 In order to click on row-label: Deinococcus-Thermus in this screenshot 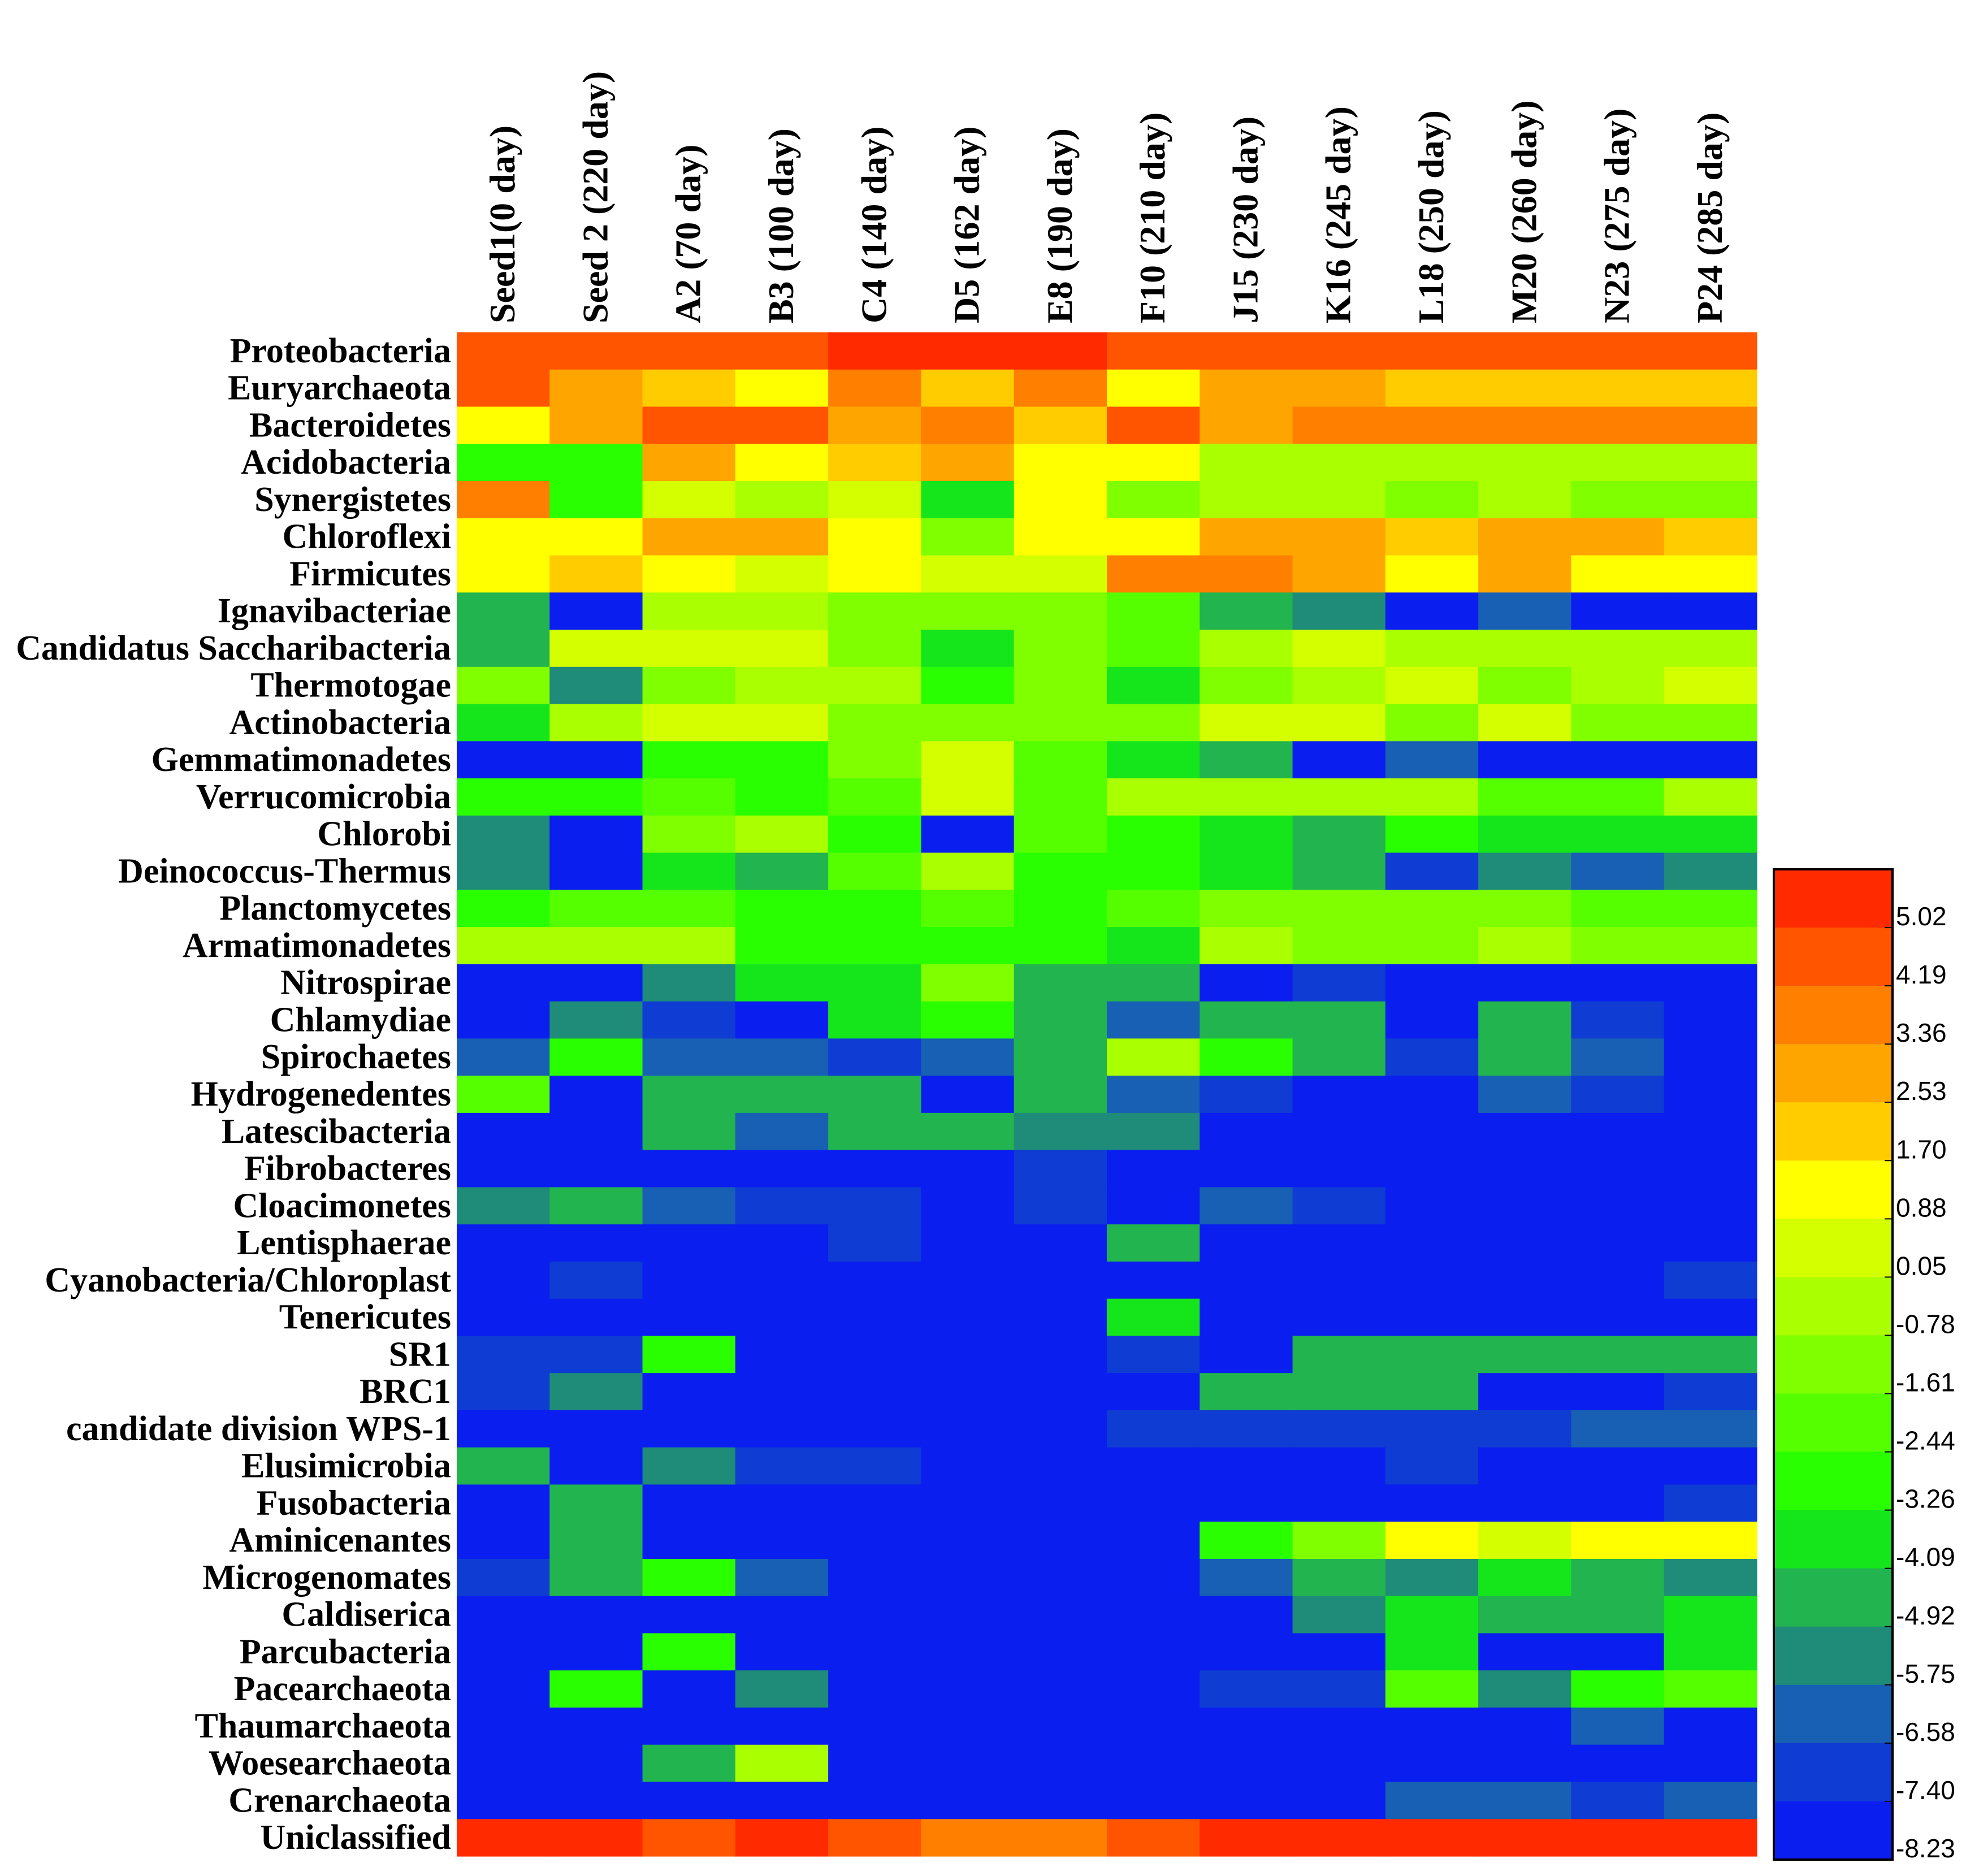, I will do `click(284, 871)`.